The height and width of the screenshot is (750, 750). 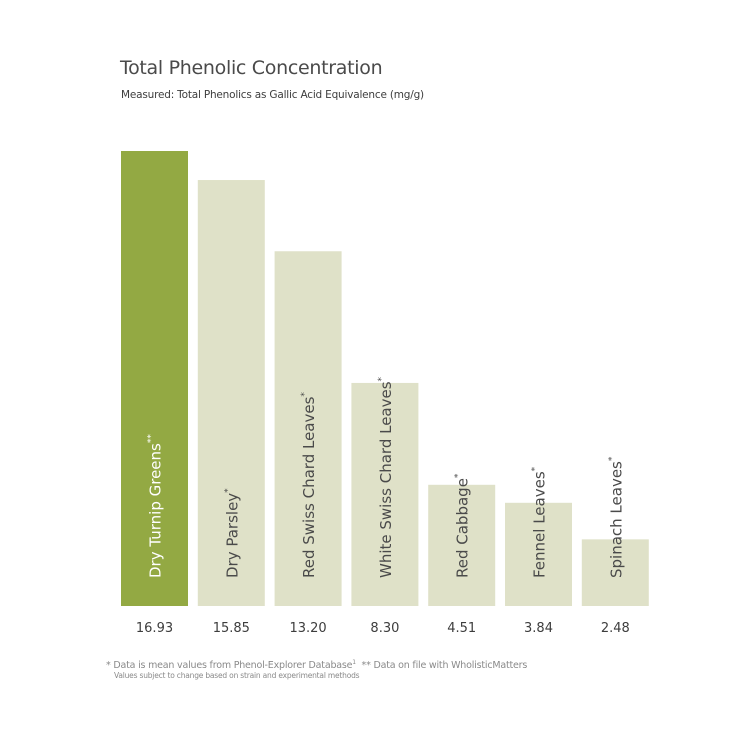 What do you see at coordinates (231, 628) in the screenshot?
I see `value-label: 15.85` at bounding box center [231, 628].